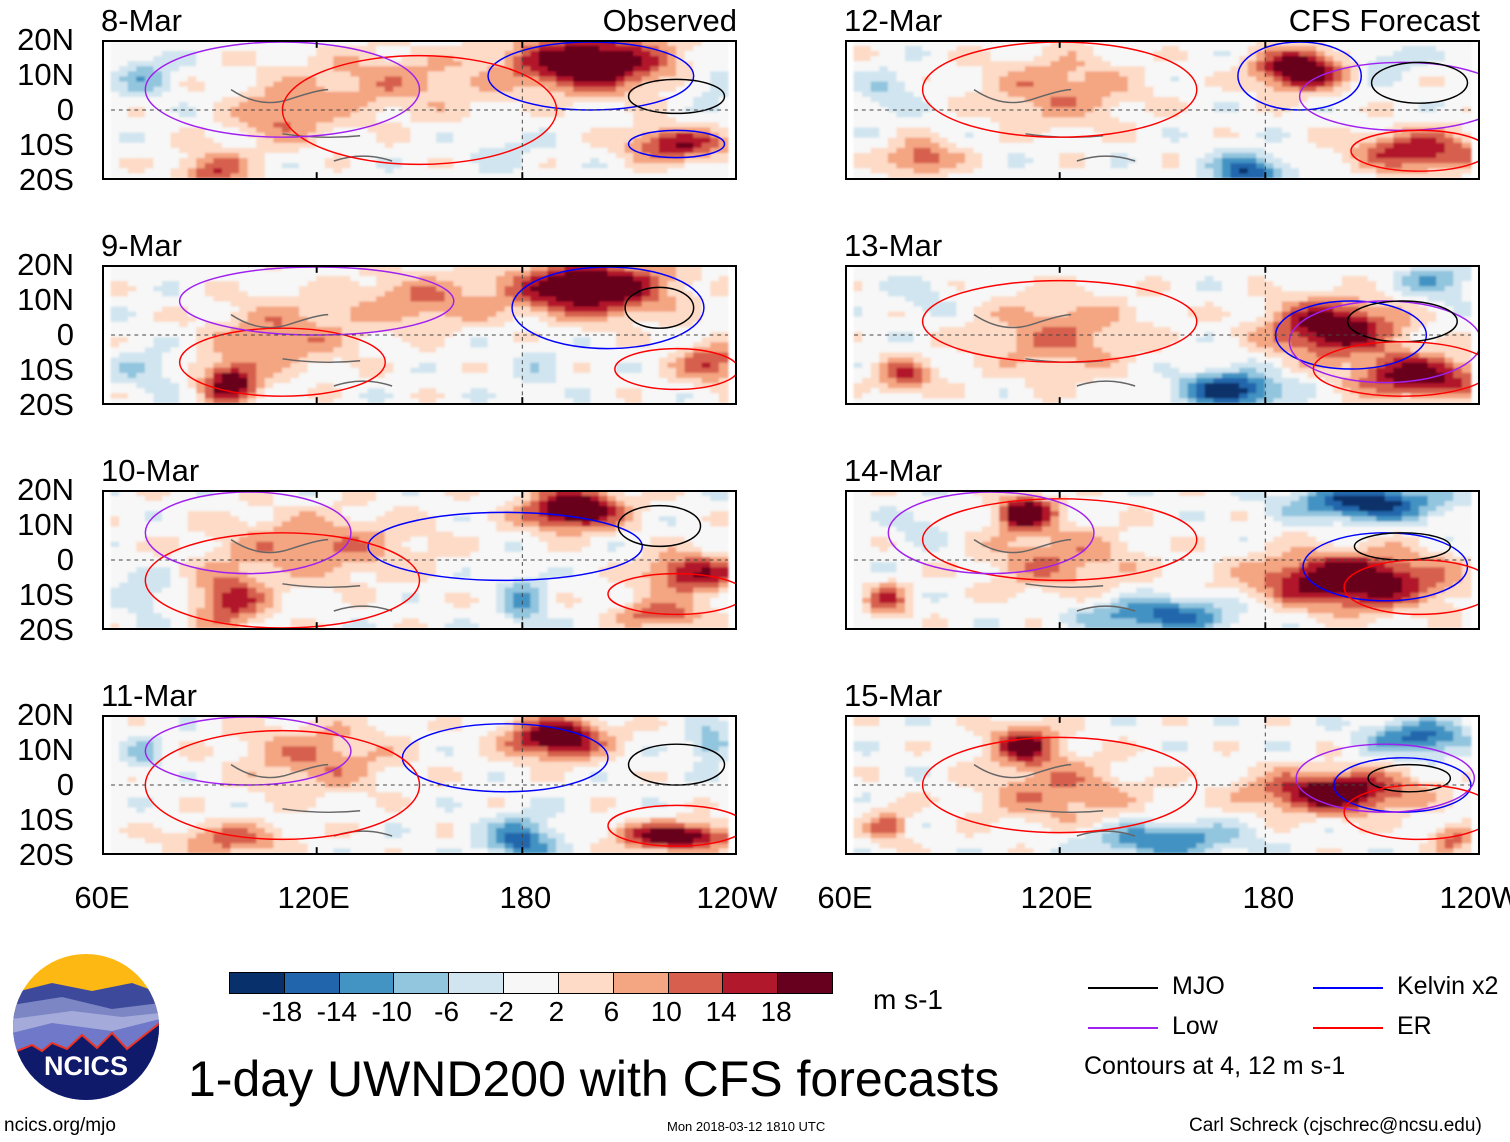 Image resolution: width=1510 pixels, height=1142 pixels. I want to click on map-panel, so click(419, 110).